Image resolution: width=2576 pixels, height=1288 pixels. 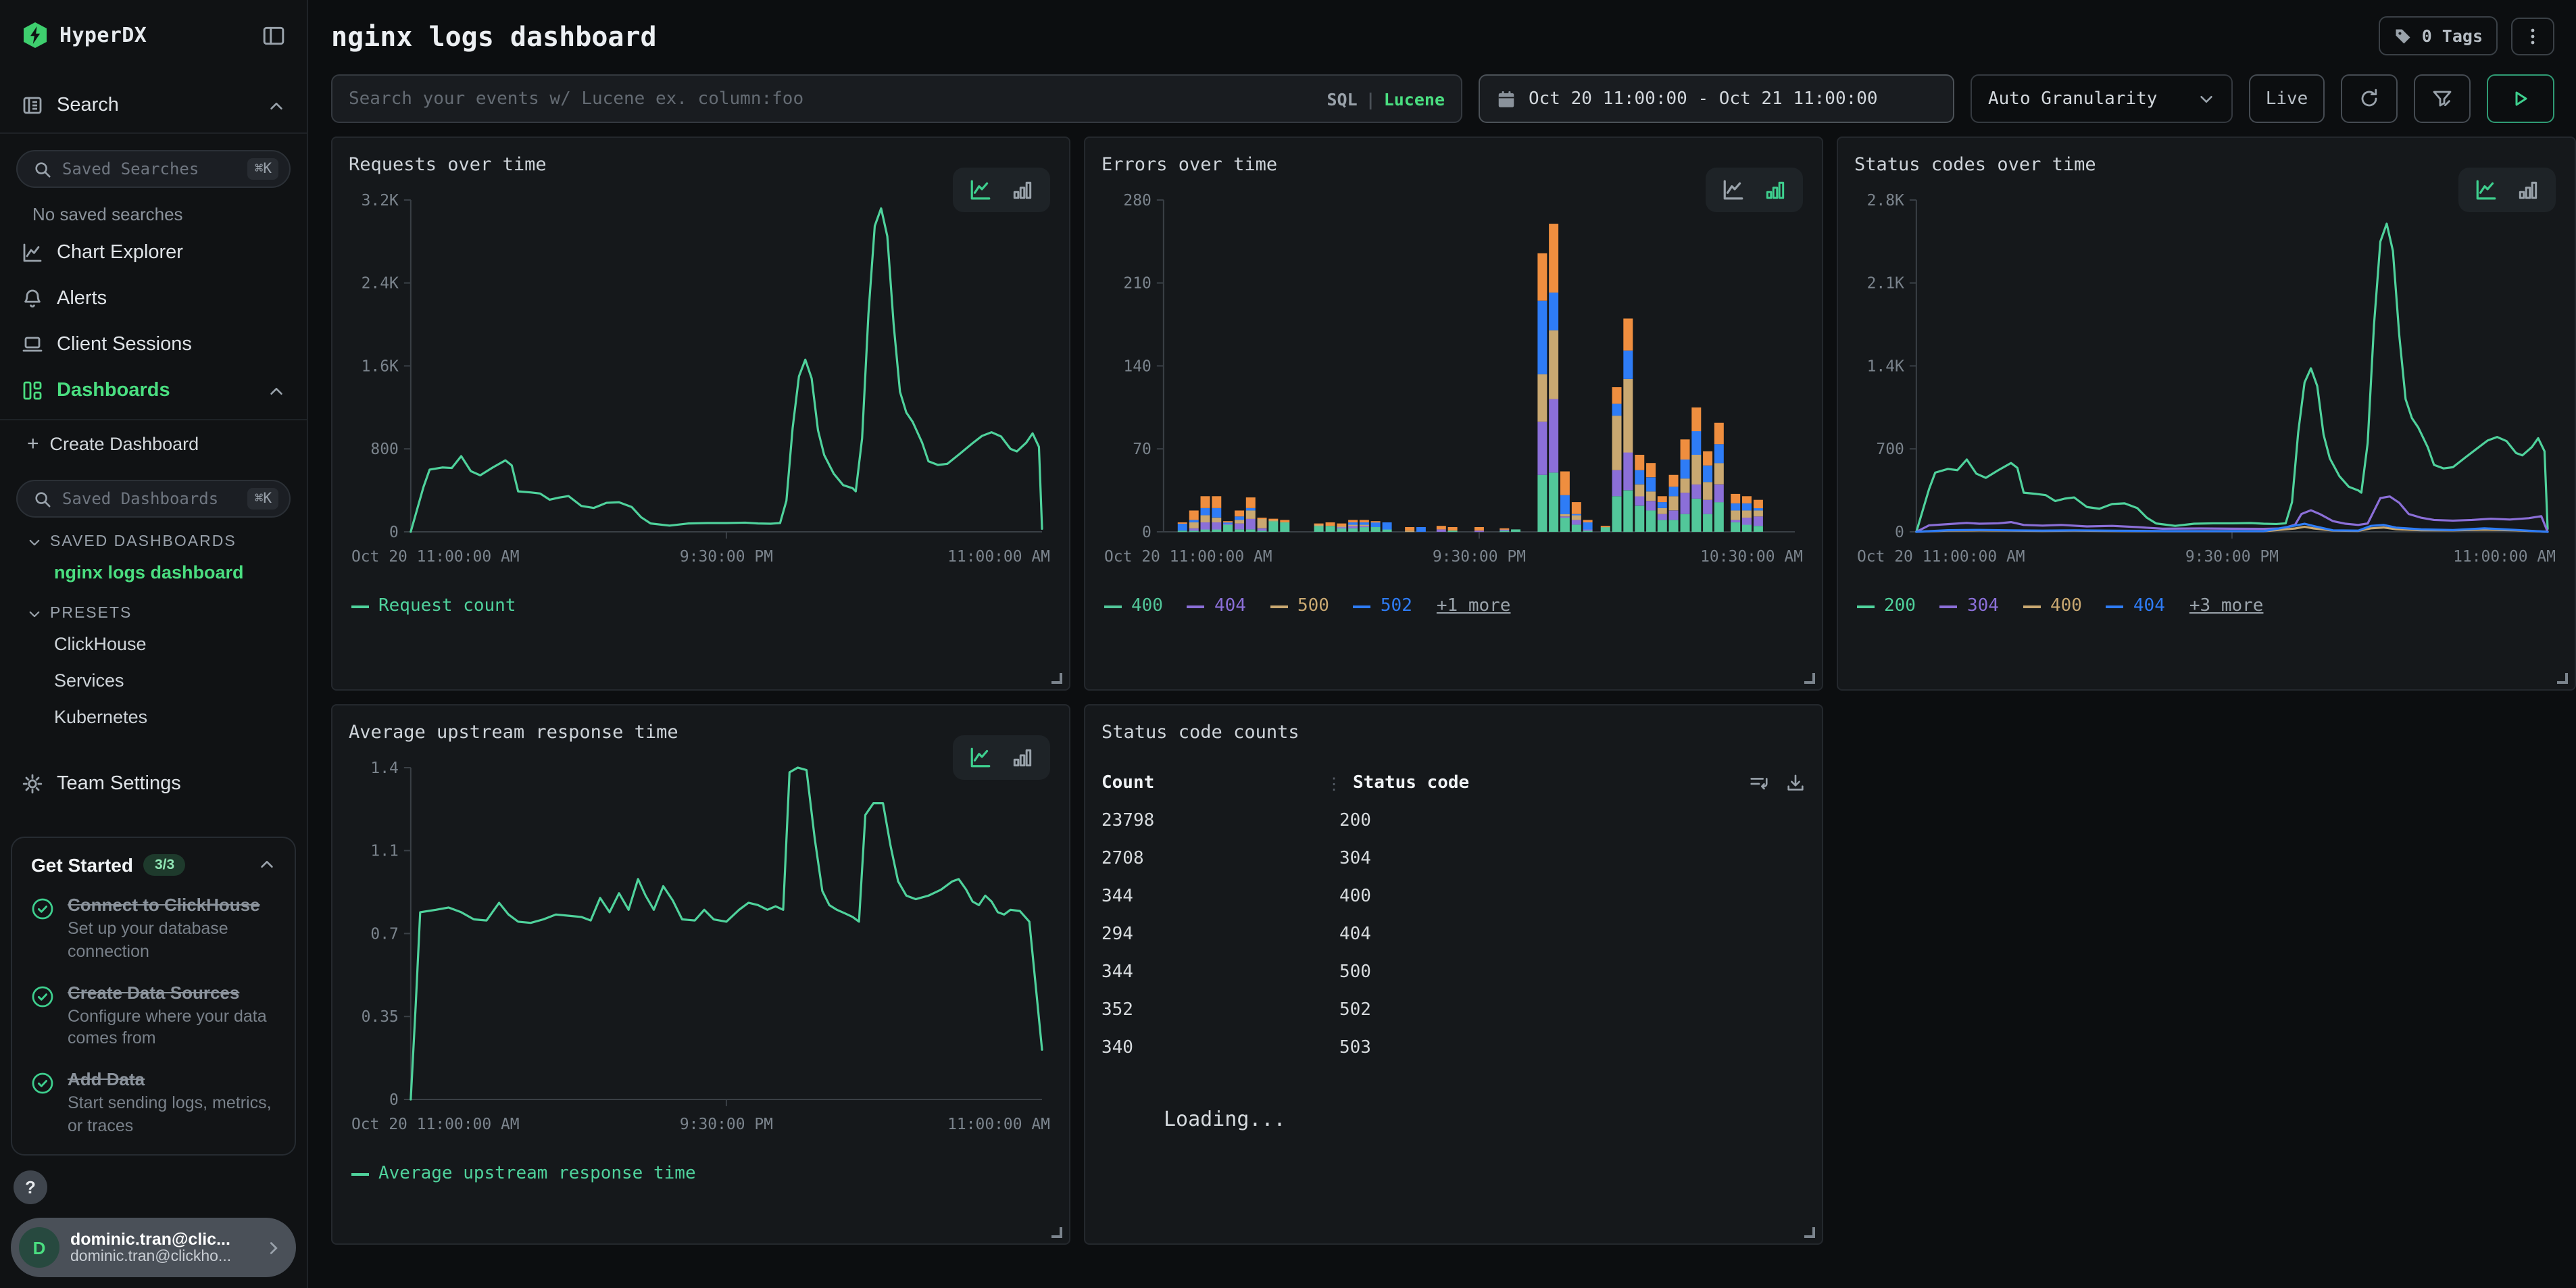 I want to click on tags-button: 0 Tags, so click(x=2438, y=35).